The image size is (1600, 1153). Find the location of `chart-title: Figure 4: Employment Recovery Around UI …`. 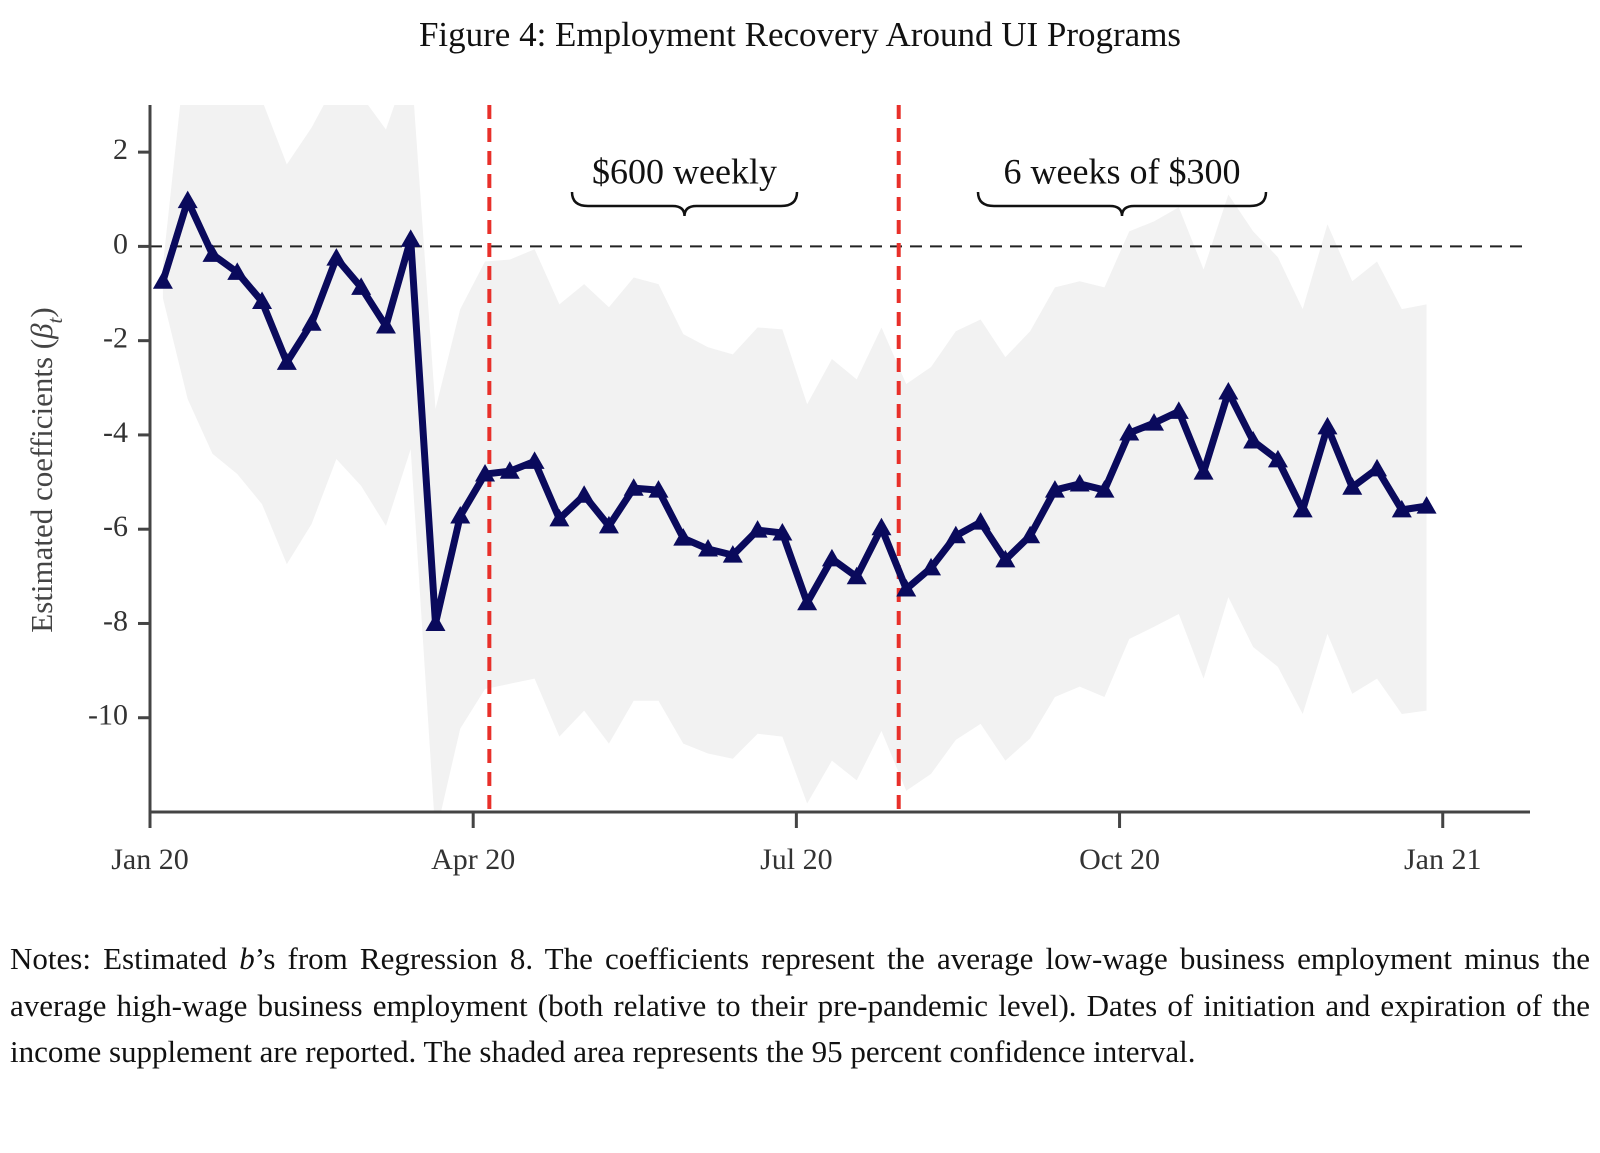

chart-title: Figure 4: Employment Recovery Around UI … is located at coordinates (800, 34).